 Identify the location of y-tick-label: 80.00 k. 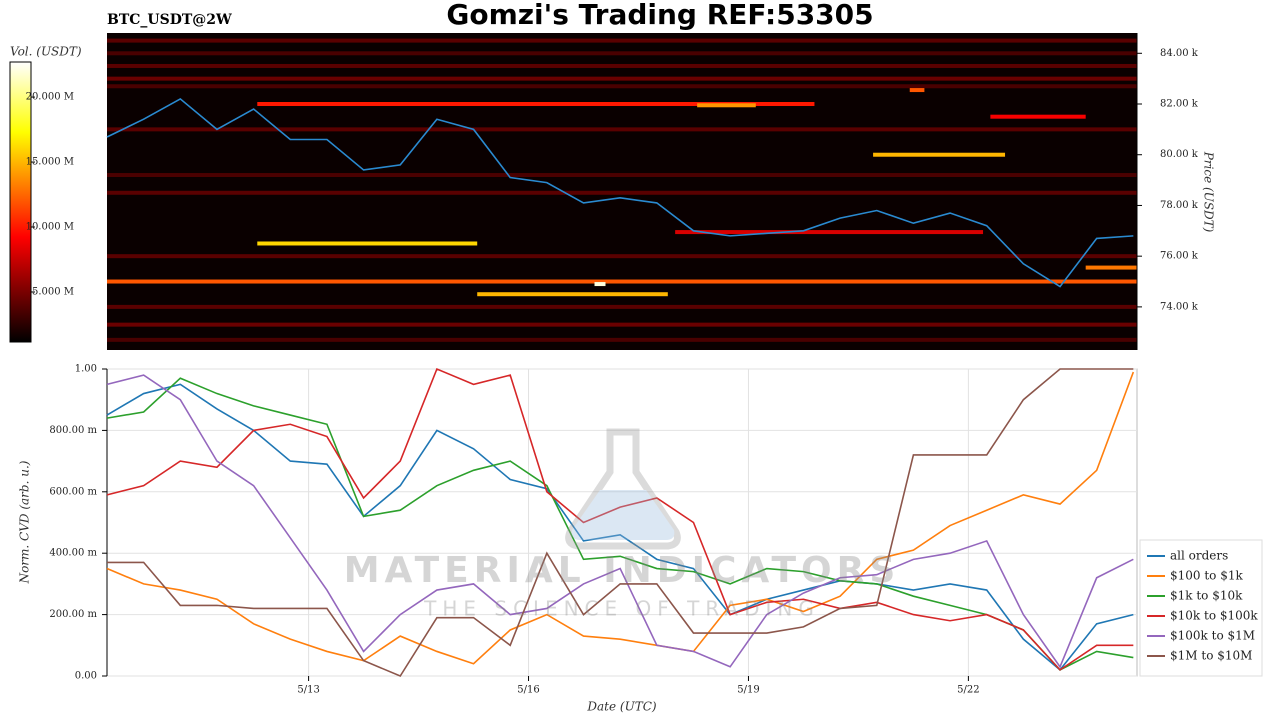
(1179, 154).